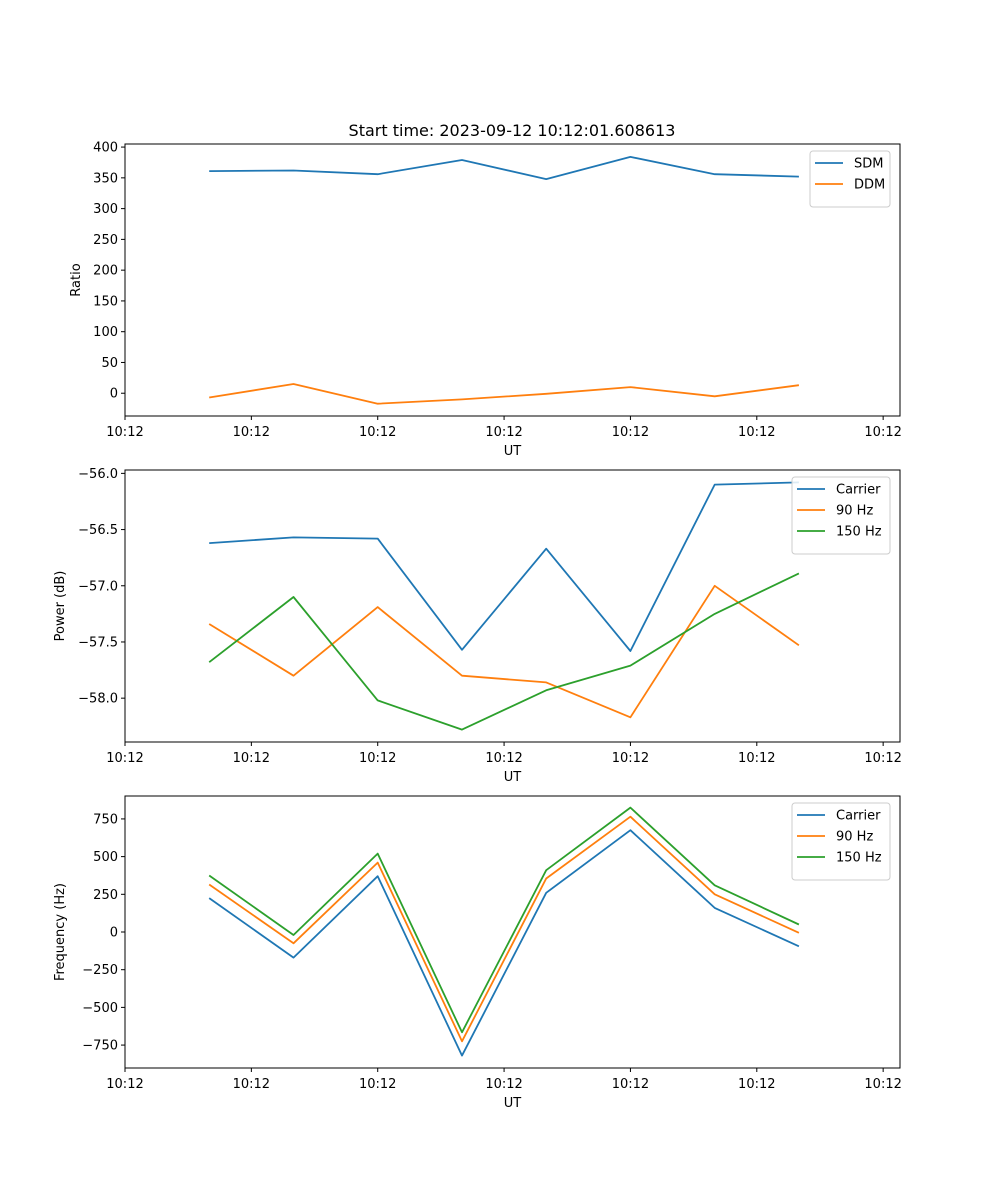 This screenshot has width=1000, height=1200. Describe the element at coordinates (98, 530) in the screenshot. I see `y-tick-label: −56.5` at that location.